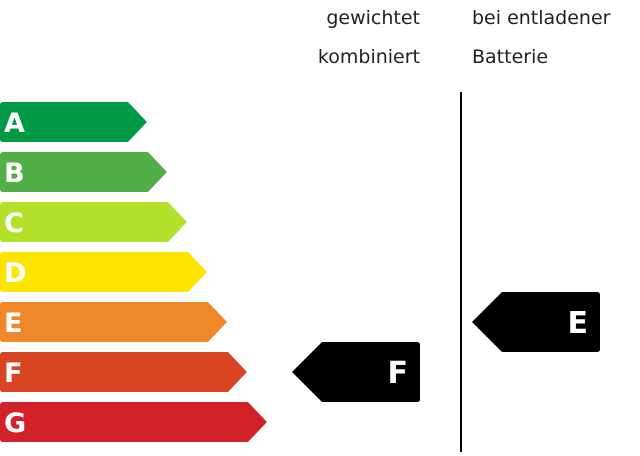 The width and height of the screenshot is (640, 456). What do you see at coordinates (510, 57) in the screenshot?
I see `header-discharged-line2: Batterie` at bounding box center [510, 57].